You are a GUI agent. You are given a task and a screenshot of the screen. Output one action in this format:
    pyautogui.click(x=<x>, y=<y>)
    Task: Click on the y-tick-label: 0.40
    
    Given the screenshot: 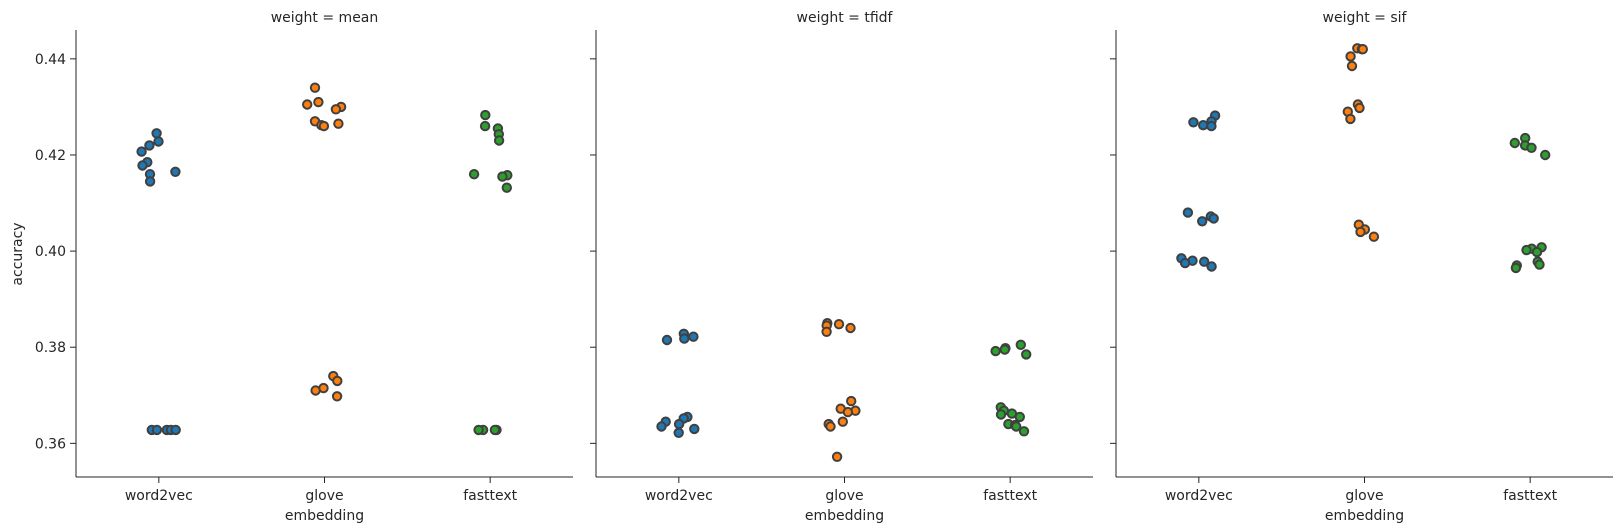 What is the action you would take?
    pyautogui.click(x=50, y=252)
    